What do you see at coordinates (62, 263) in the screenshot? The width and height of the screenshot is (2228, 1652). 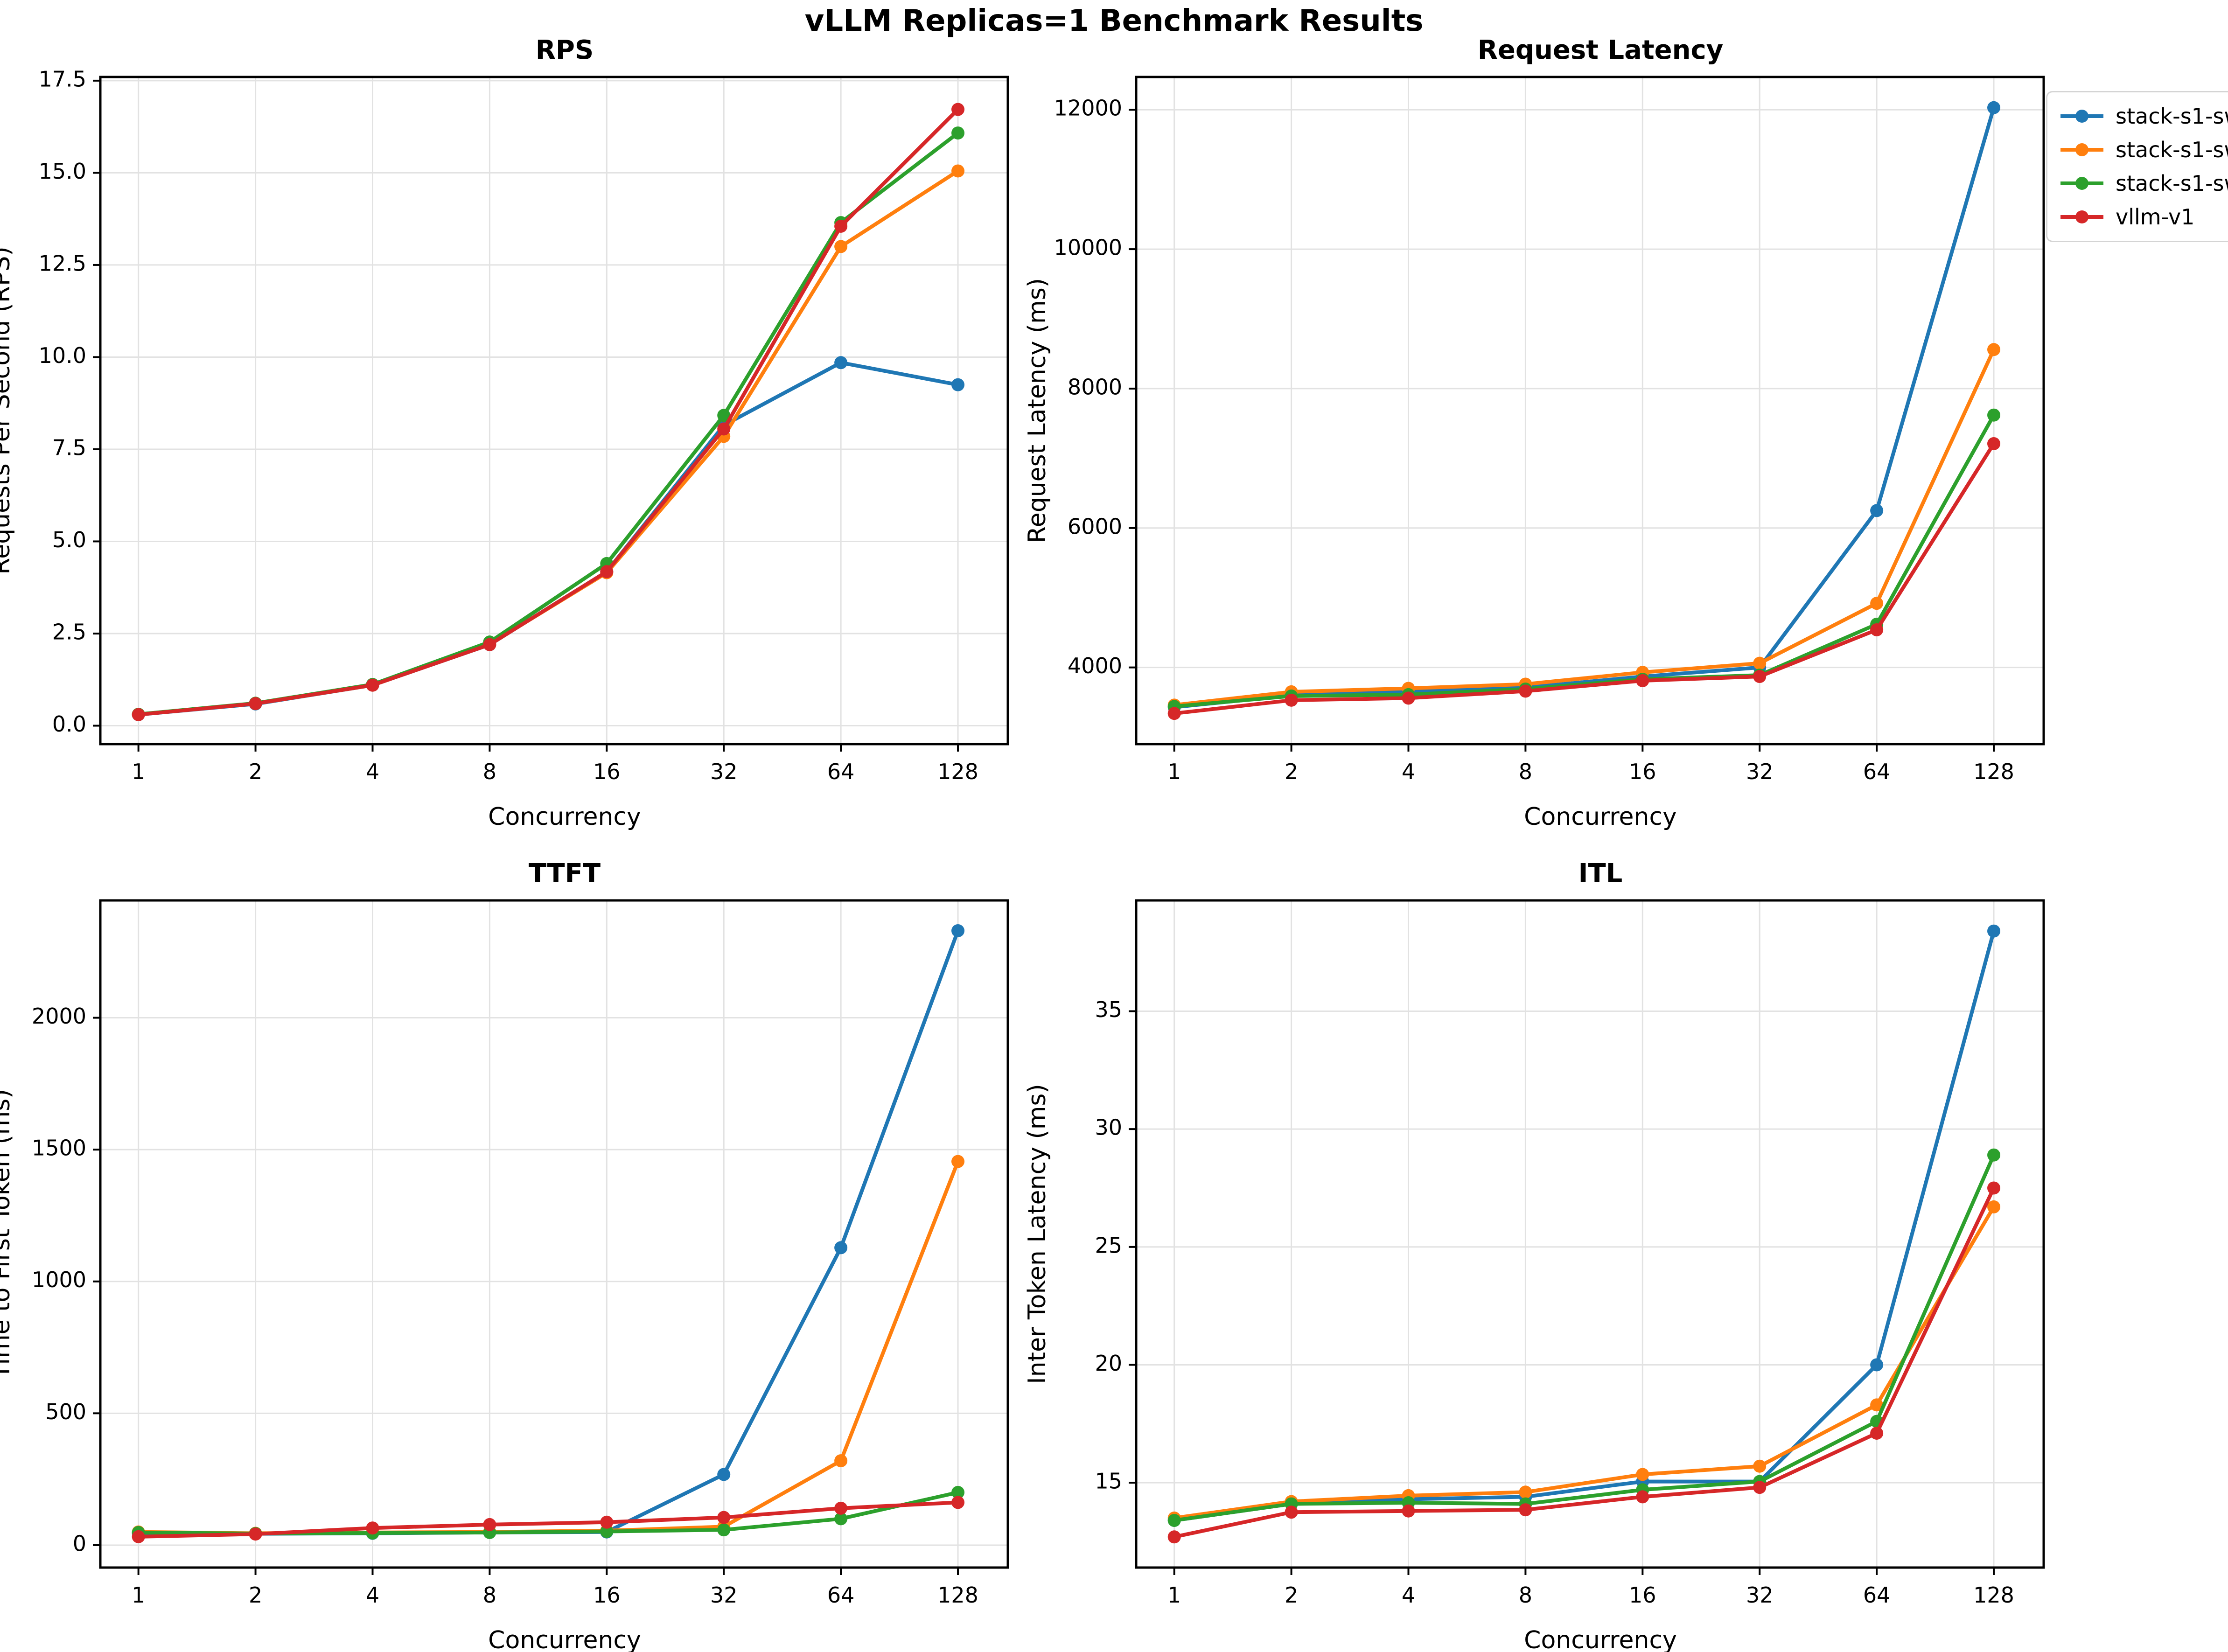 I see `svg-text: 12.5` at bounding box center [62, 263].